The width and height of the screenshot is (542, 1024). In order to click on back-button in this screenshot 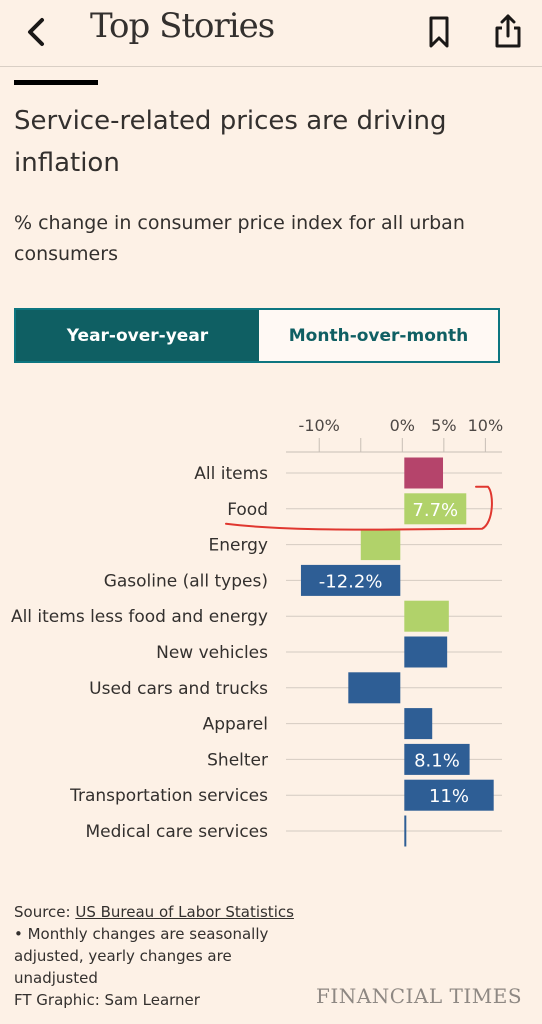, I will do `click(37, 32)`.